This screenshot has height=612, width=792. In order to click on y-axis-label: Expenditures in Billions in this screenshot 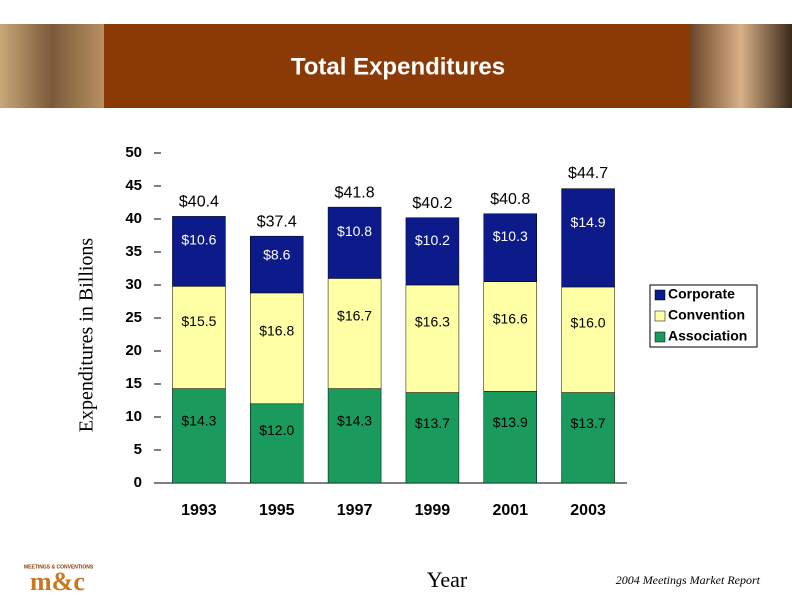, I will do `click(87, 335)`.